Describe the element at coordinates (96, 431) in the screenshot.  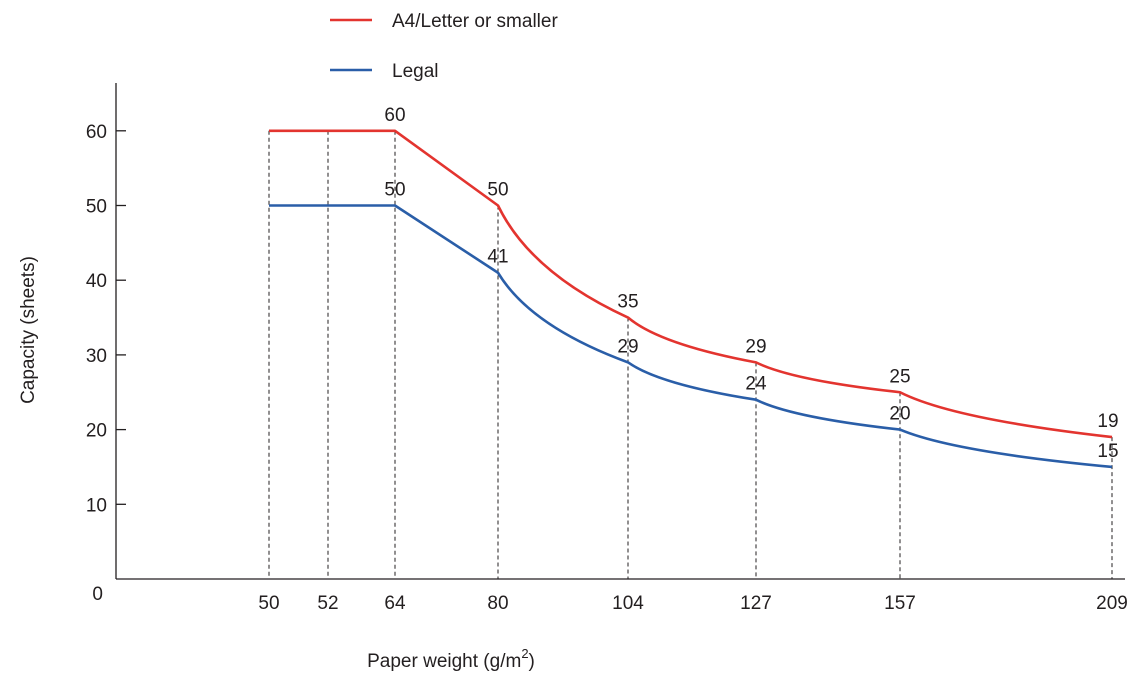
I see `y-tick-label-20: 20` at that location.